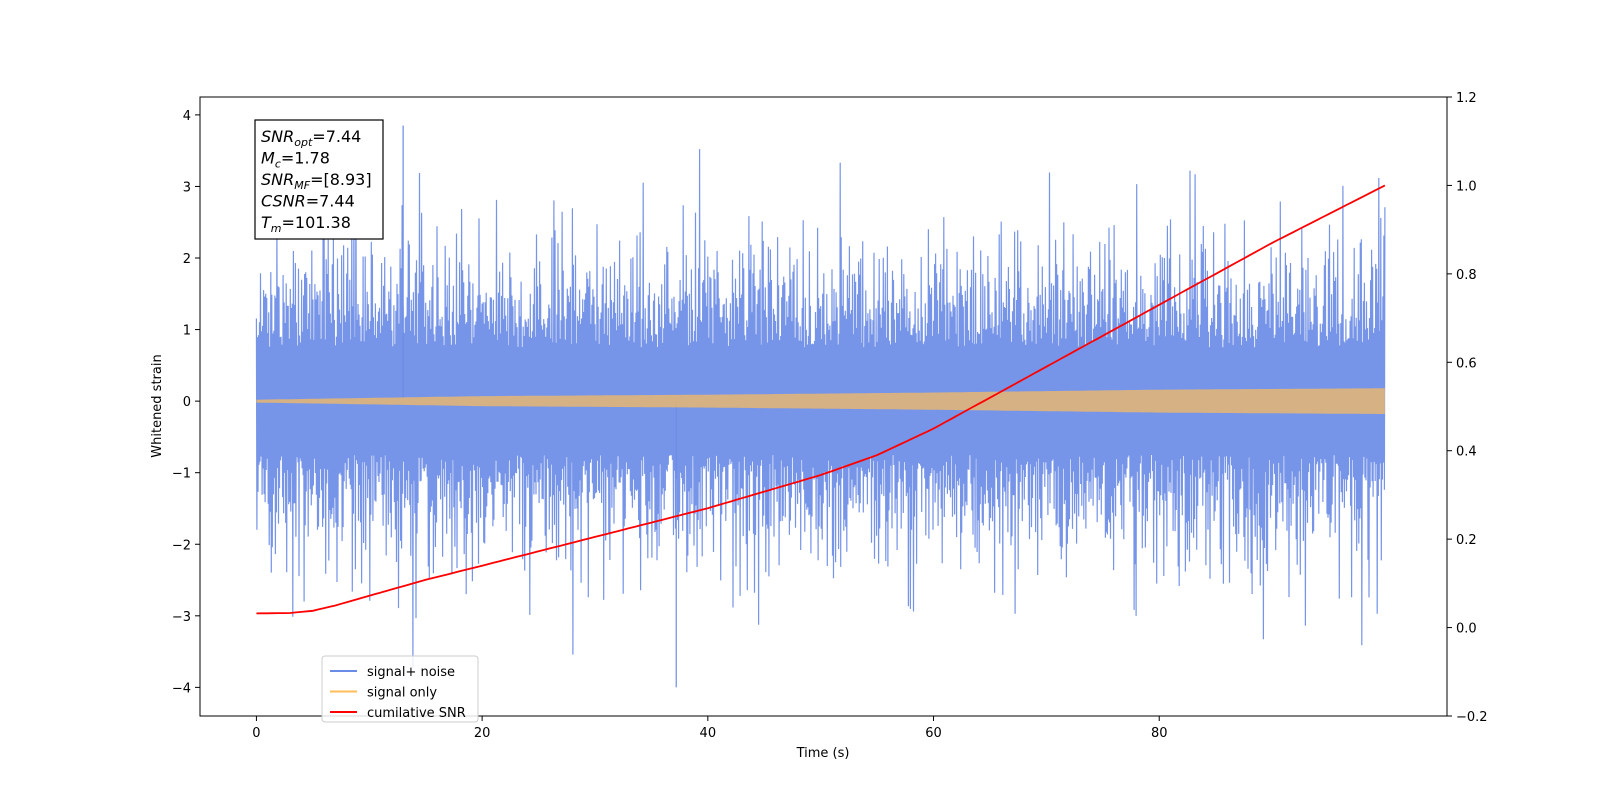 The width and height of the screenshot is (1600, 800). I want to click on signal-band, so click(820, 401).